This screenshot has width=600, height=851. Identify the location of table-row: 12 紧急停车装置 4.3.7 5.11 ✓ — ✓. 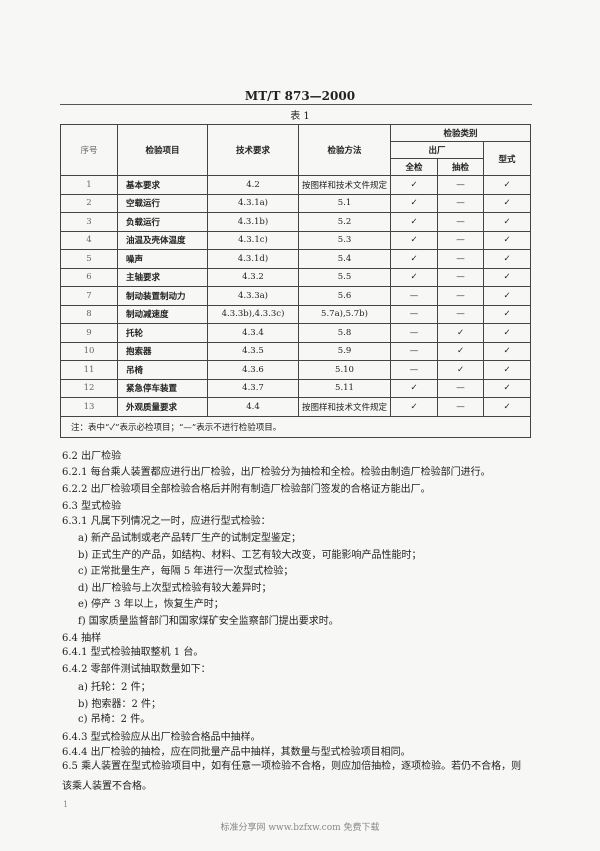
(295, 388).